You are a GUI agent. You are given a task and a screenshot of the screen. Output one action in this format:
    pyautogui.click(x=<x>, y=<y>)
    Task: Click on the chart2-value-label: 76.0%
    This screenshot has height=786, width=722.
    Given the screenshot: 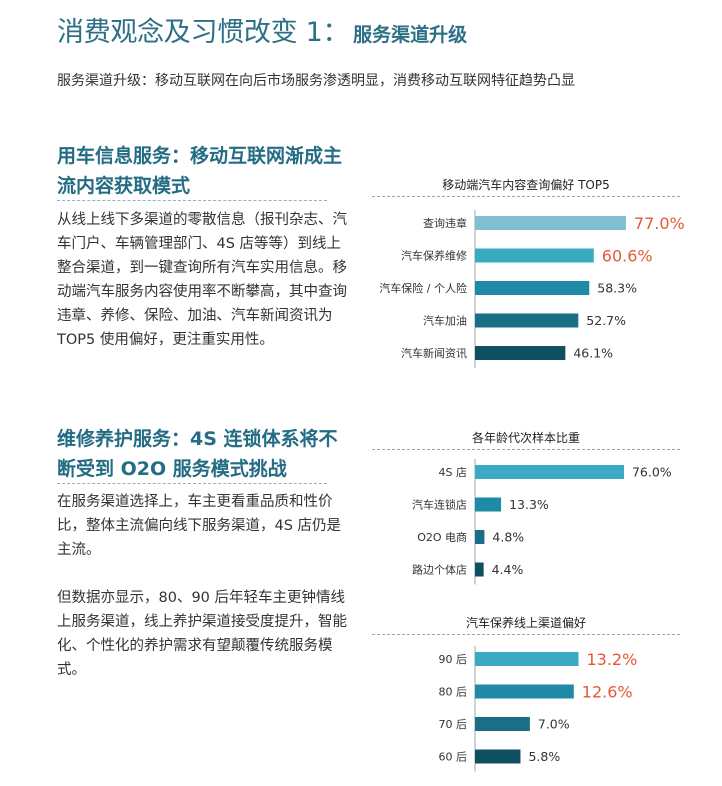 What is the action you would take?
    pyautogui.click(x=652, y=472)
    